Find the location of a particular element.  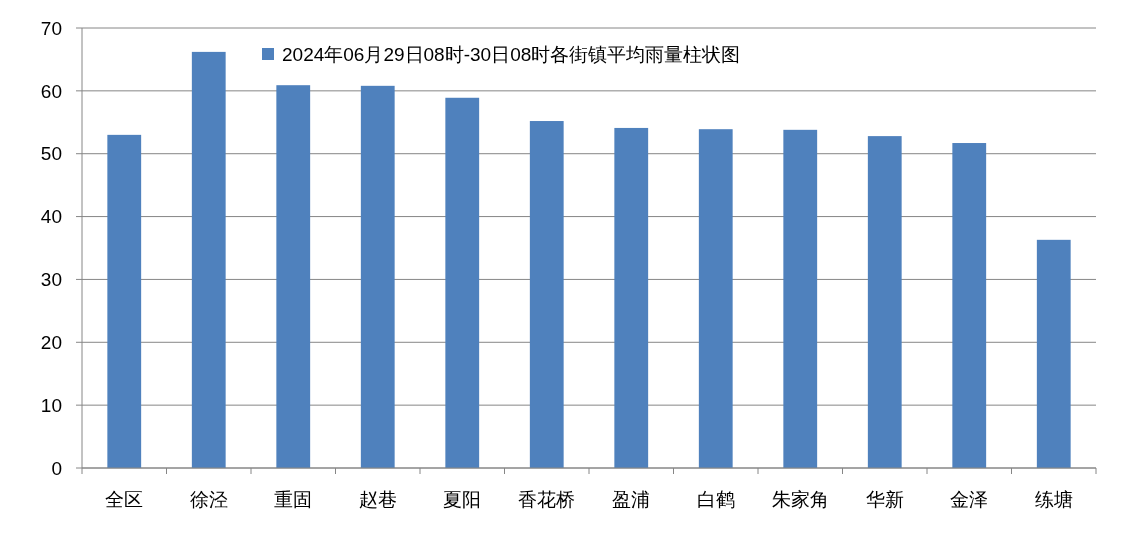

y-tick-label: 50 is located at coordinates (51, 154).